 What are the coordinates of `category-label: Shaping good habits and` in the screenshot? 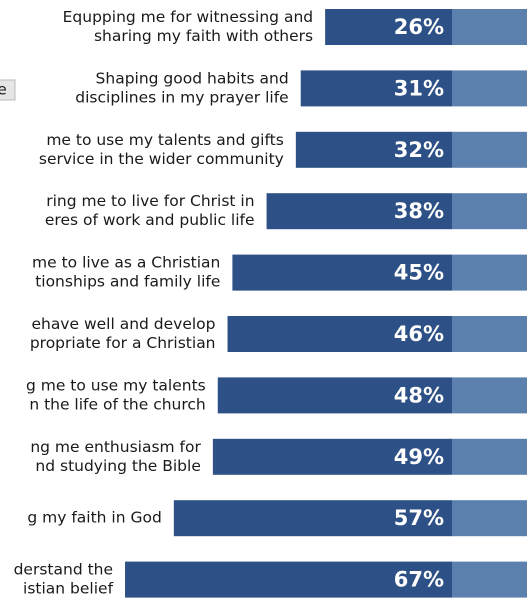 It's located at (192, 78).